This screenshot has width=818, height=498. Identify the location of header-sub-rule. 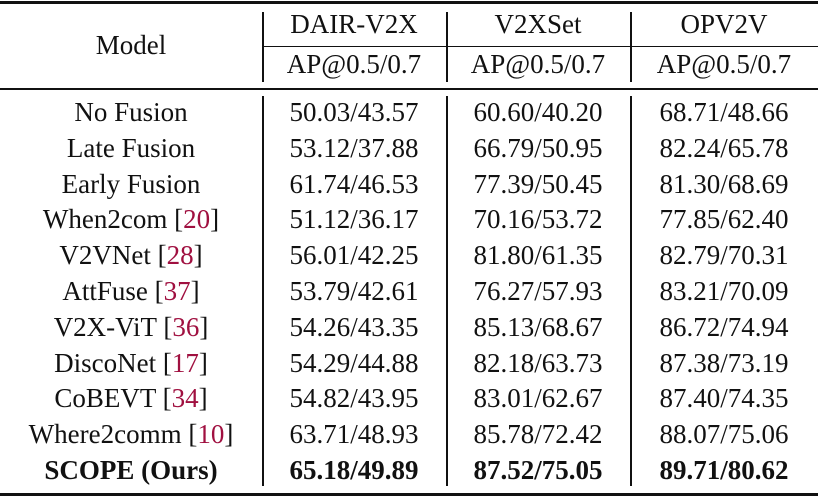
(540, 46).